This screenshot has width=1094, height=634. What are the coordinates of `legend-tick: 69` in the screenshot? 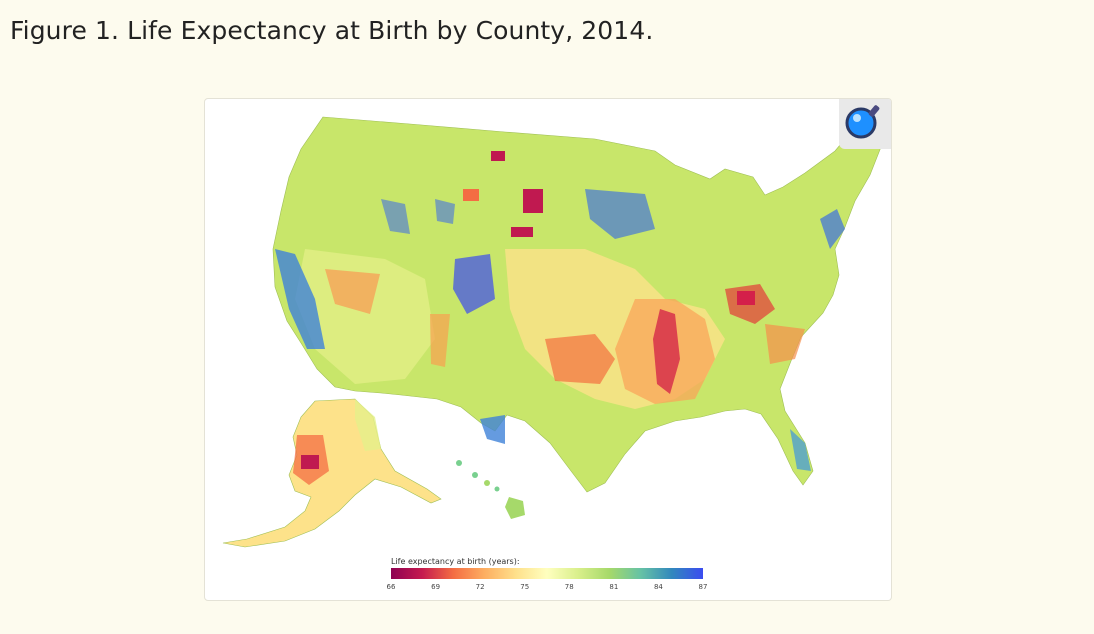 It's located at (436, 587).